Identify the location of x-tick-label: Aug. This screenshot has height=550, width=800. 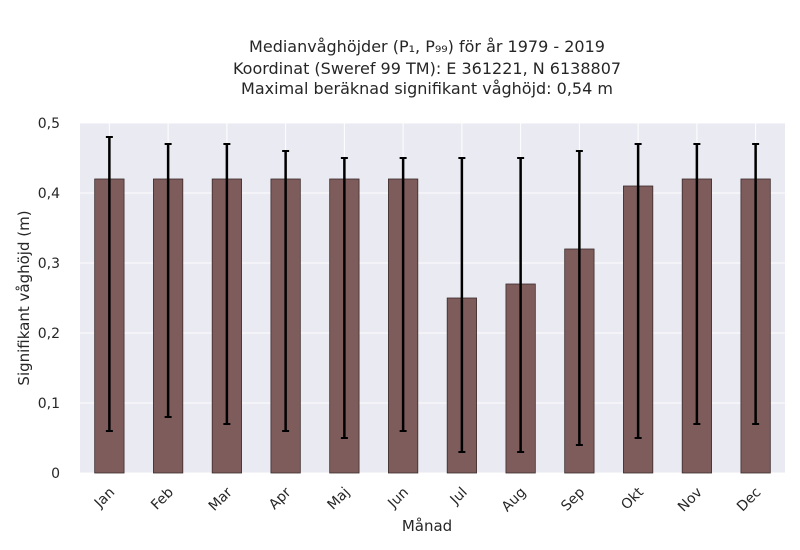
(514, 500).